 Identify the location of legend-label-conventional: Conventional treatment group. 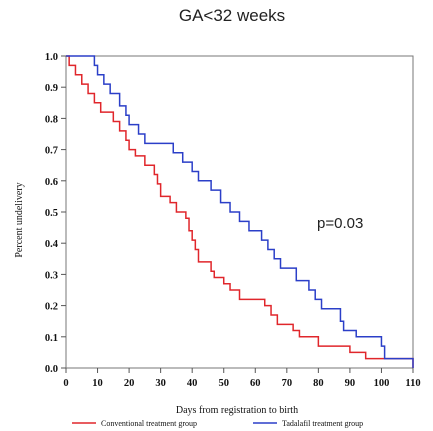
(149, 423).